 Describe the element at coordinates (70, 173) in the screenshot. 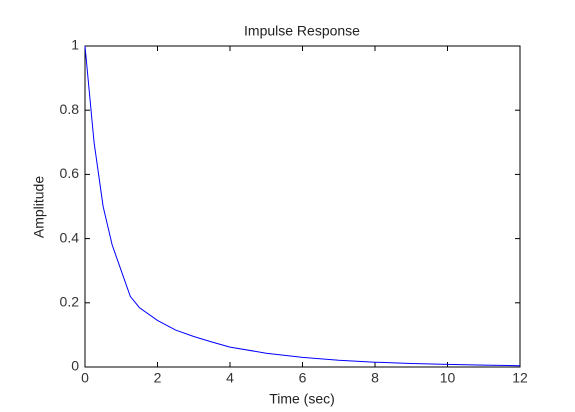

I see `y-tick-label: 0.6` at that location.